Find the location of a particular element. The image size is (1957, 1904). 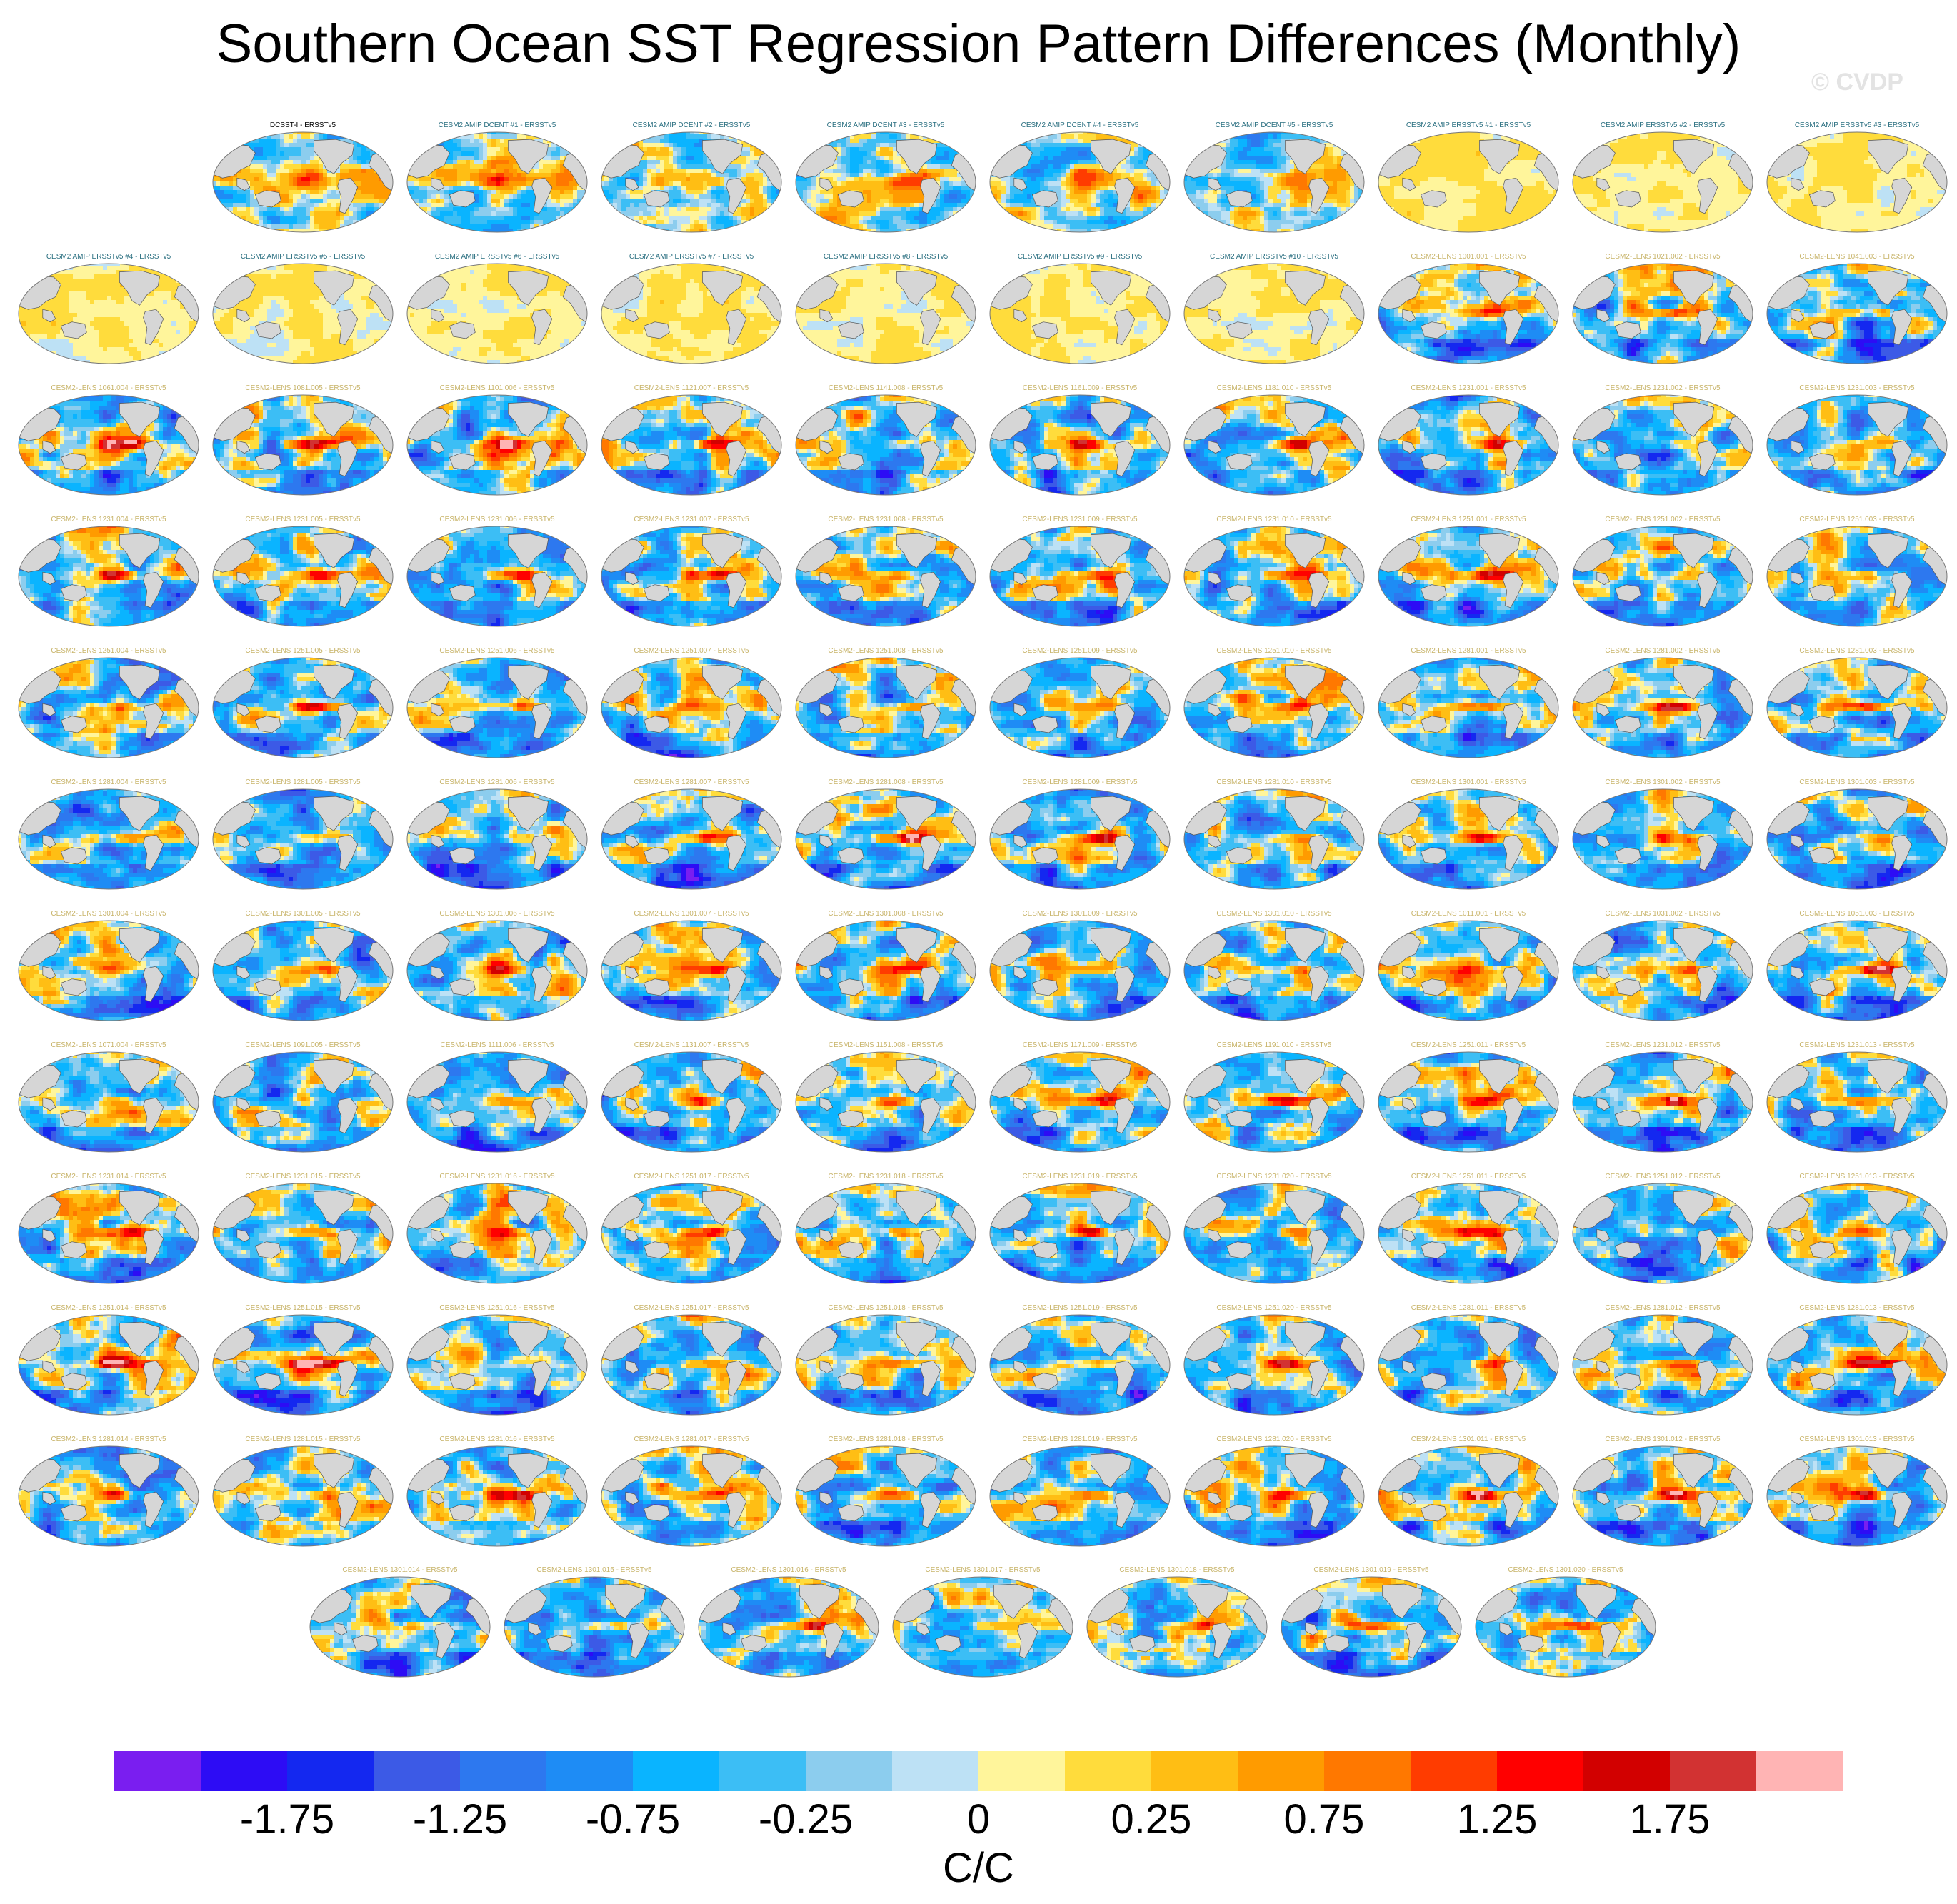

map-panel: CESM2-LENS 1281.001 - ERSSTv5 is located at coordinates (1468, 705).